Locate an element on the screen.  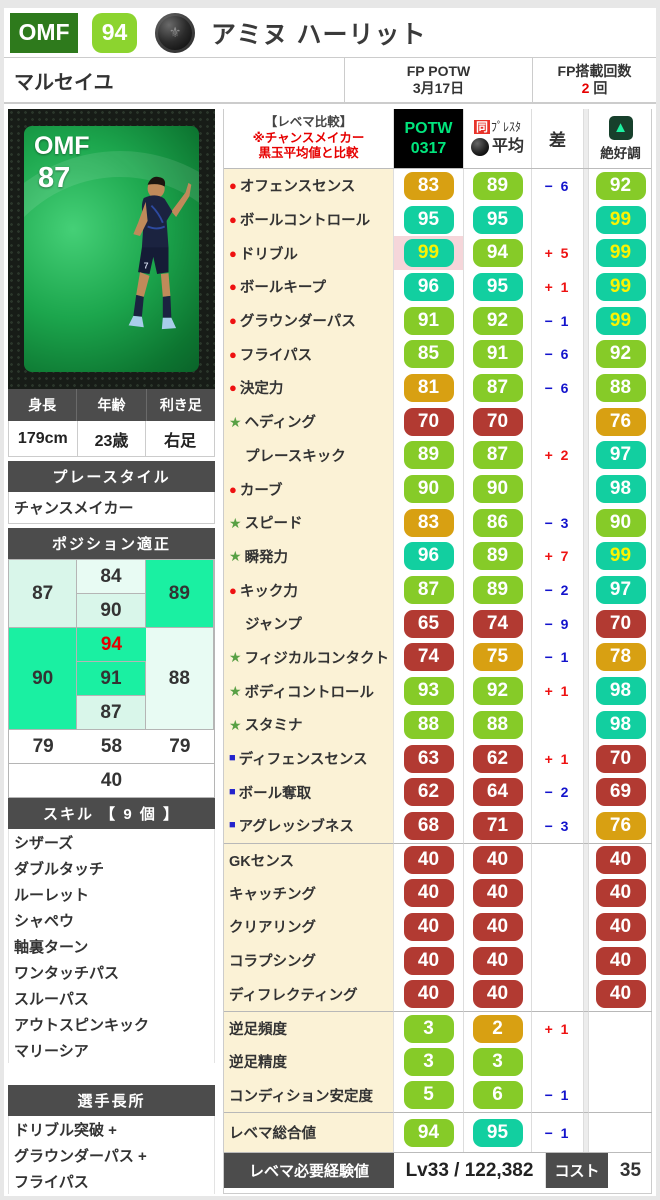
avg-value-badge: 2 is located at coordinates (497, 1028).